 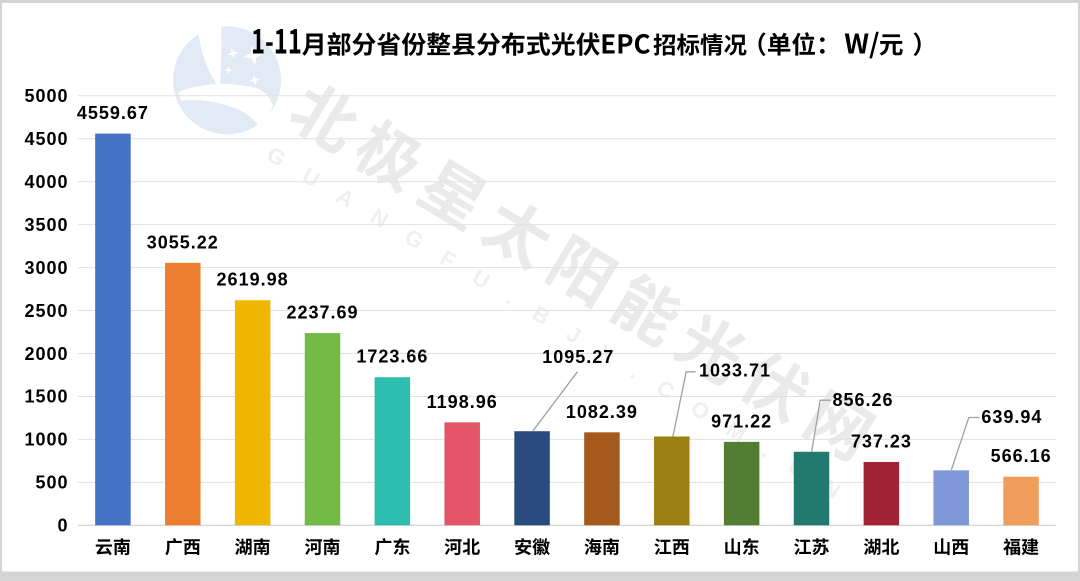 I want to click on svg-text: 1500, so click(x=46, y=397).